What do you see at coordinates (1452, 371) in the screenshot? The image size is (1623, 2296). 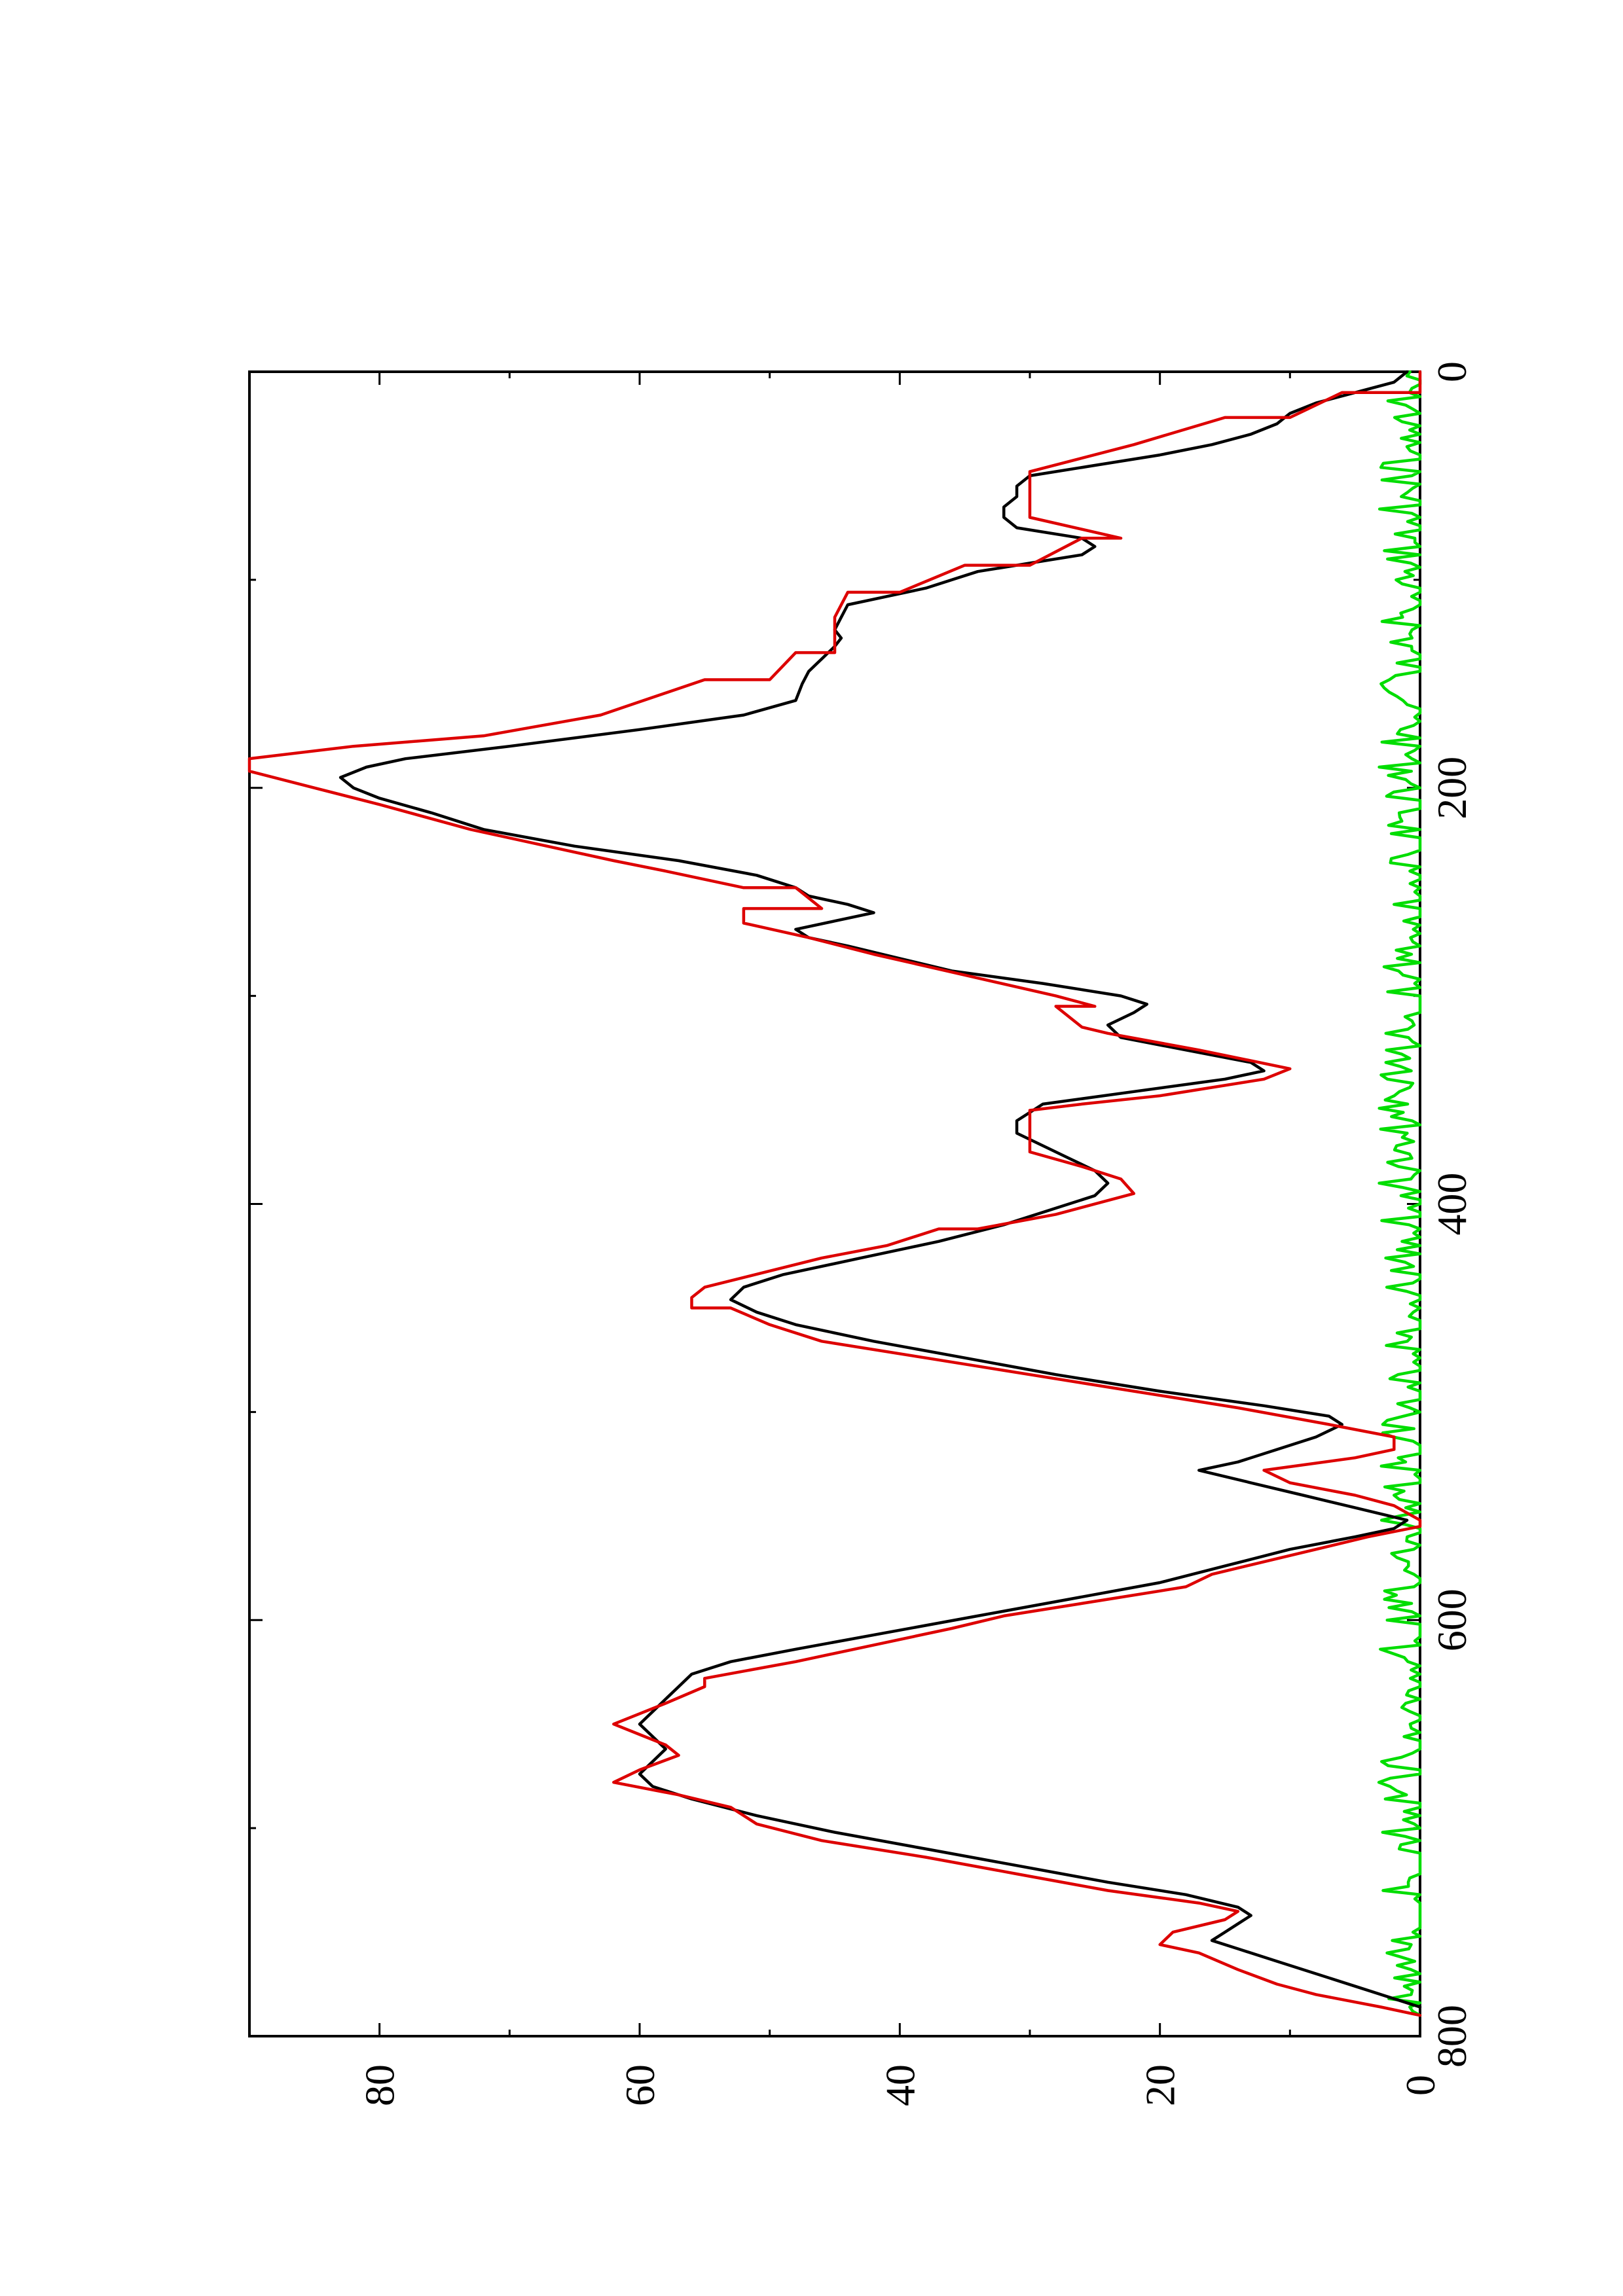 I see `x-tick-label: 0` at bounding box center [1452, 371].